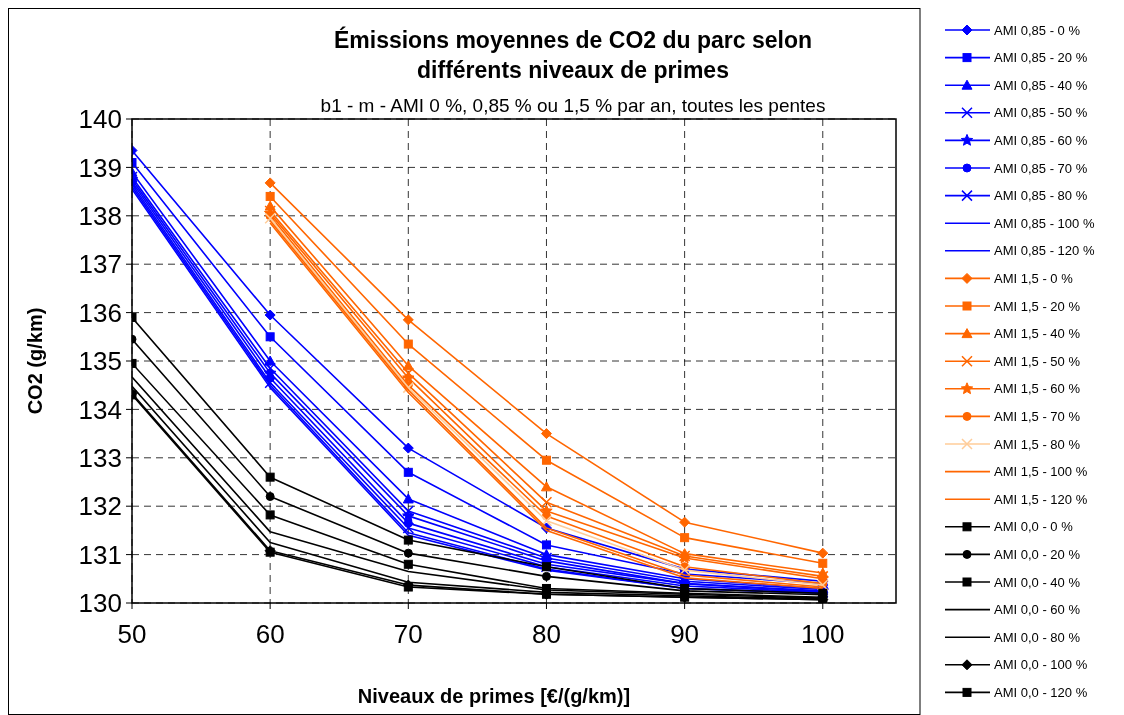 The width and height of the screenshot is (1124, 715). I want to click on legend-label: AMI 0,0 - 20 %, so click(1037, 554).